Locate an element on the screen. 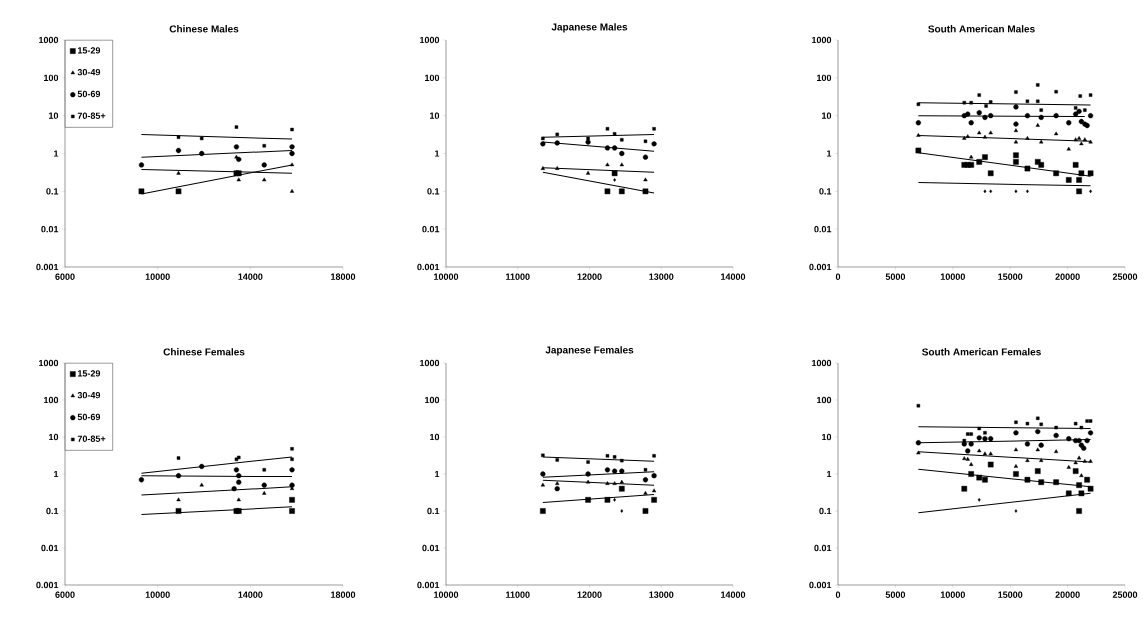  chart-title: Japanese Females is located at coordinates (589, 351).